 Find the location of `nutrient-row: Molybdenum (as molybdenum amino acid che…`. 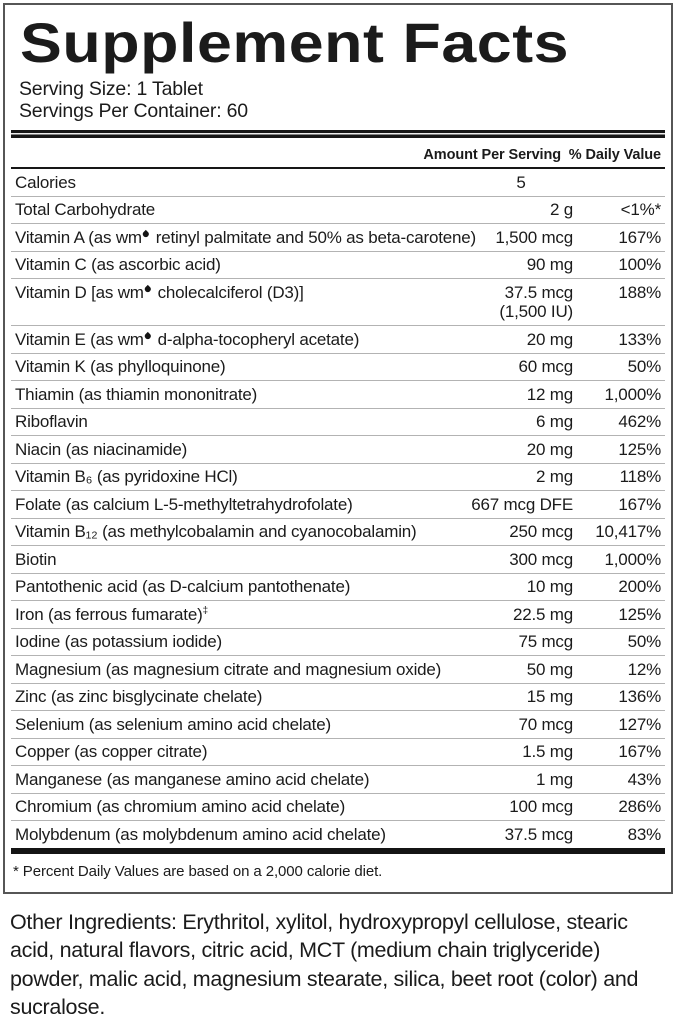

nutrient-row: Molybdenum (as molybdenum amino acid che… is located at coordinates (338, 834).